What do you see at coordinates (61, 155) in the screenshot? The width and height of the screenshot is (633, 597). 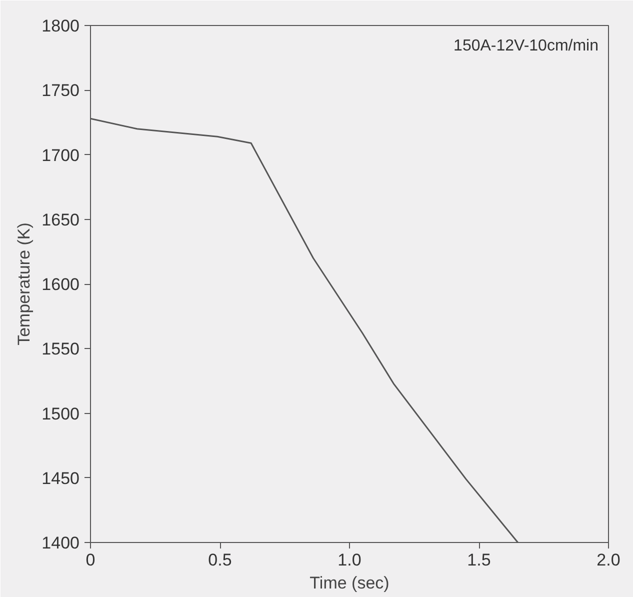 I see `y-tick-label: 1700` at bounding box center [61, 155].